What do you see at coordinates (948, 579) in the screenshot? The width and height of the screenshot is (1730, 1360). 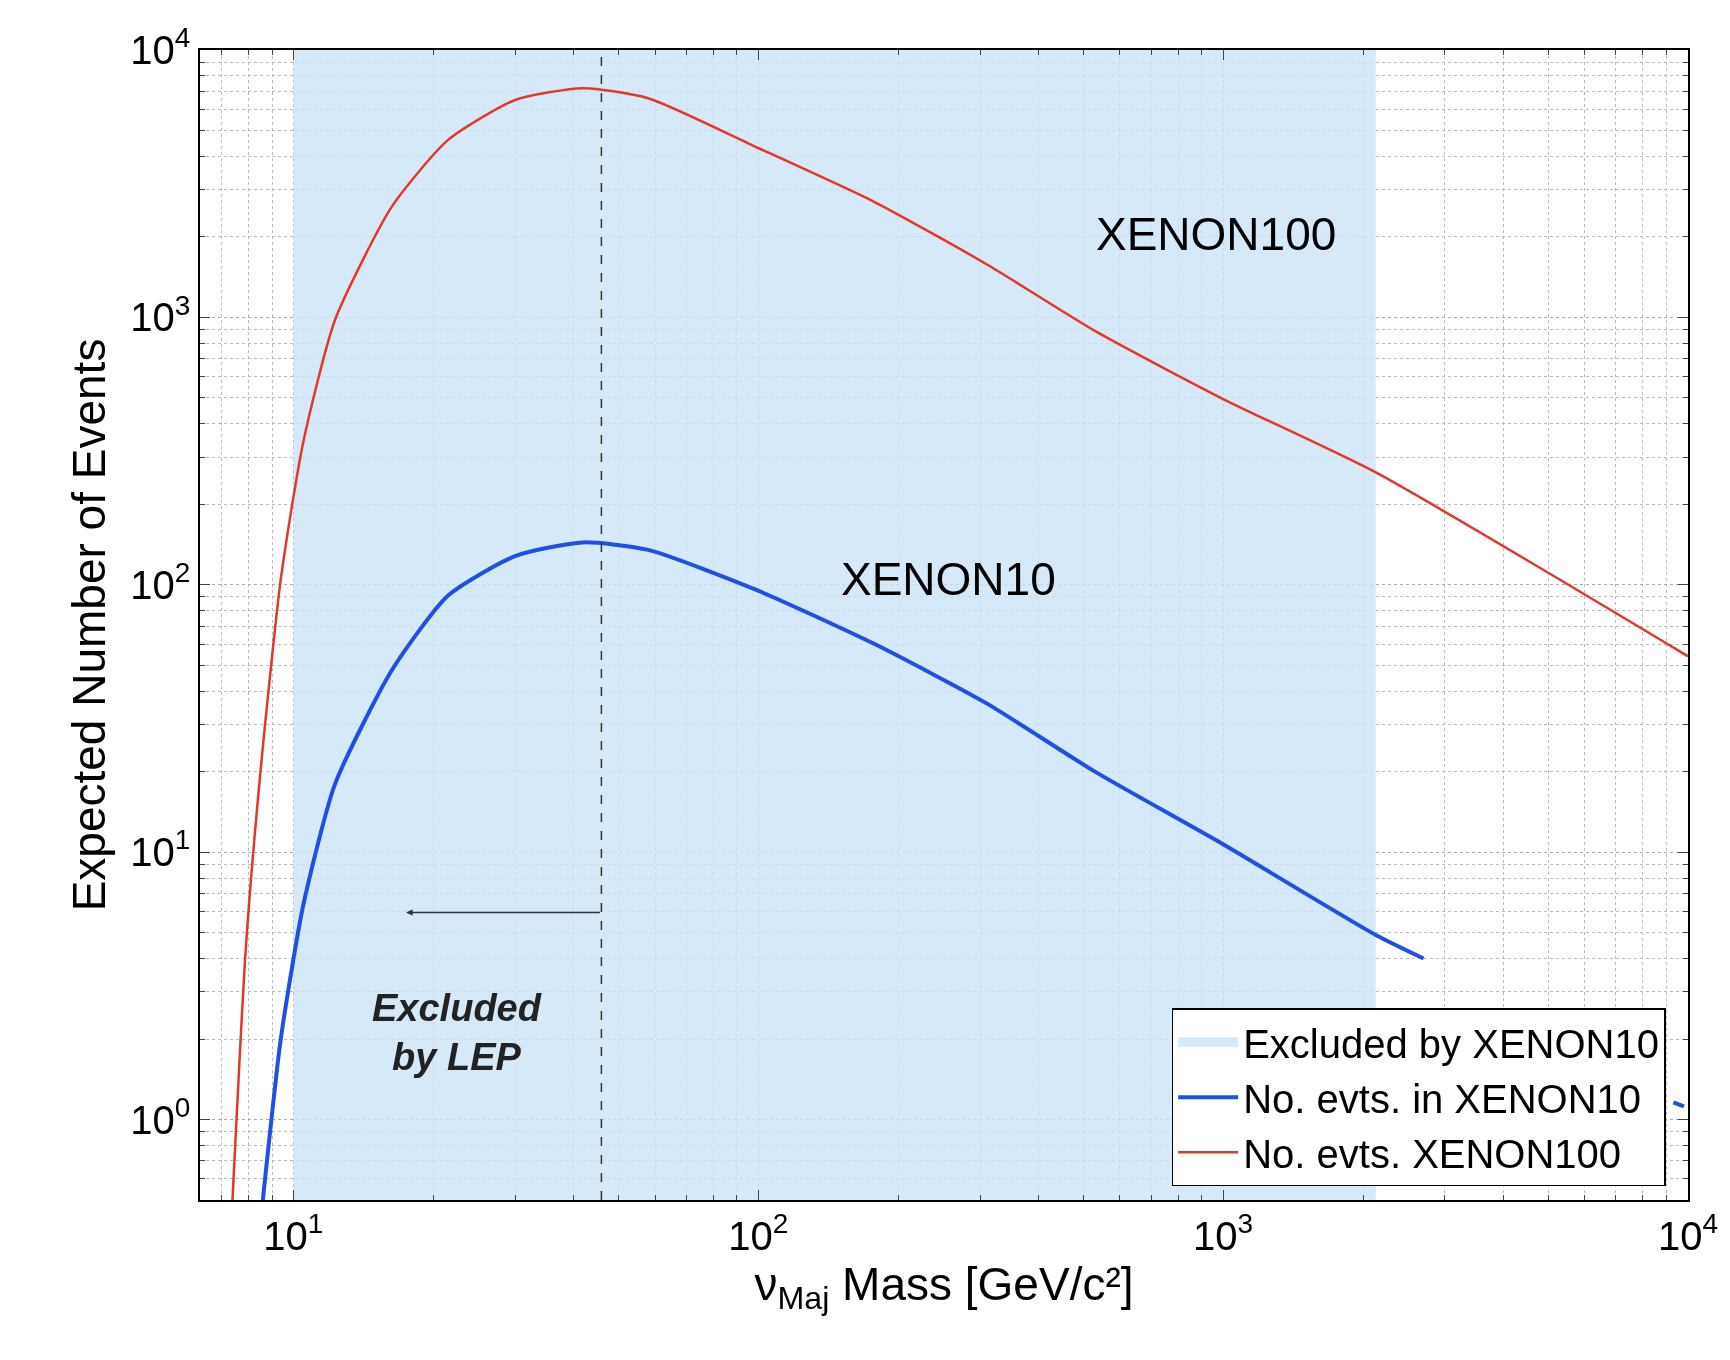 I see `annotation: XENON10` at bounding box center [948, 579].